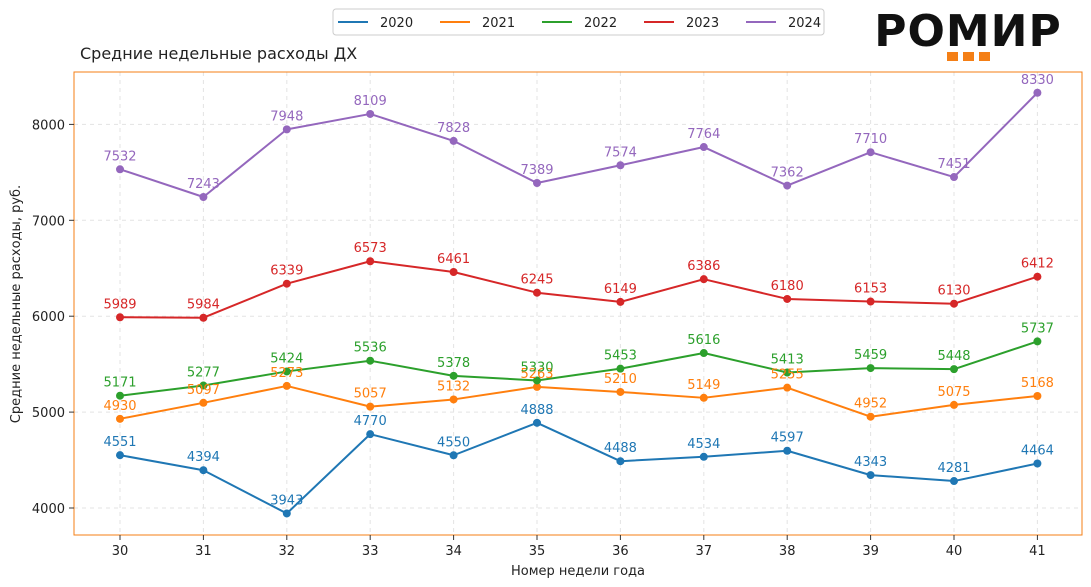 The image size is (1091, 587). Describe the element at coordinates (953, 392) in the screenshot. I see `data-label-2021: 5075` at that location.